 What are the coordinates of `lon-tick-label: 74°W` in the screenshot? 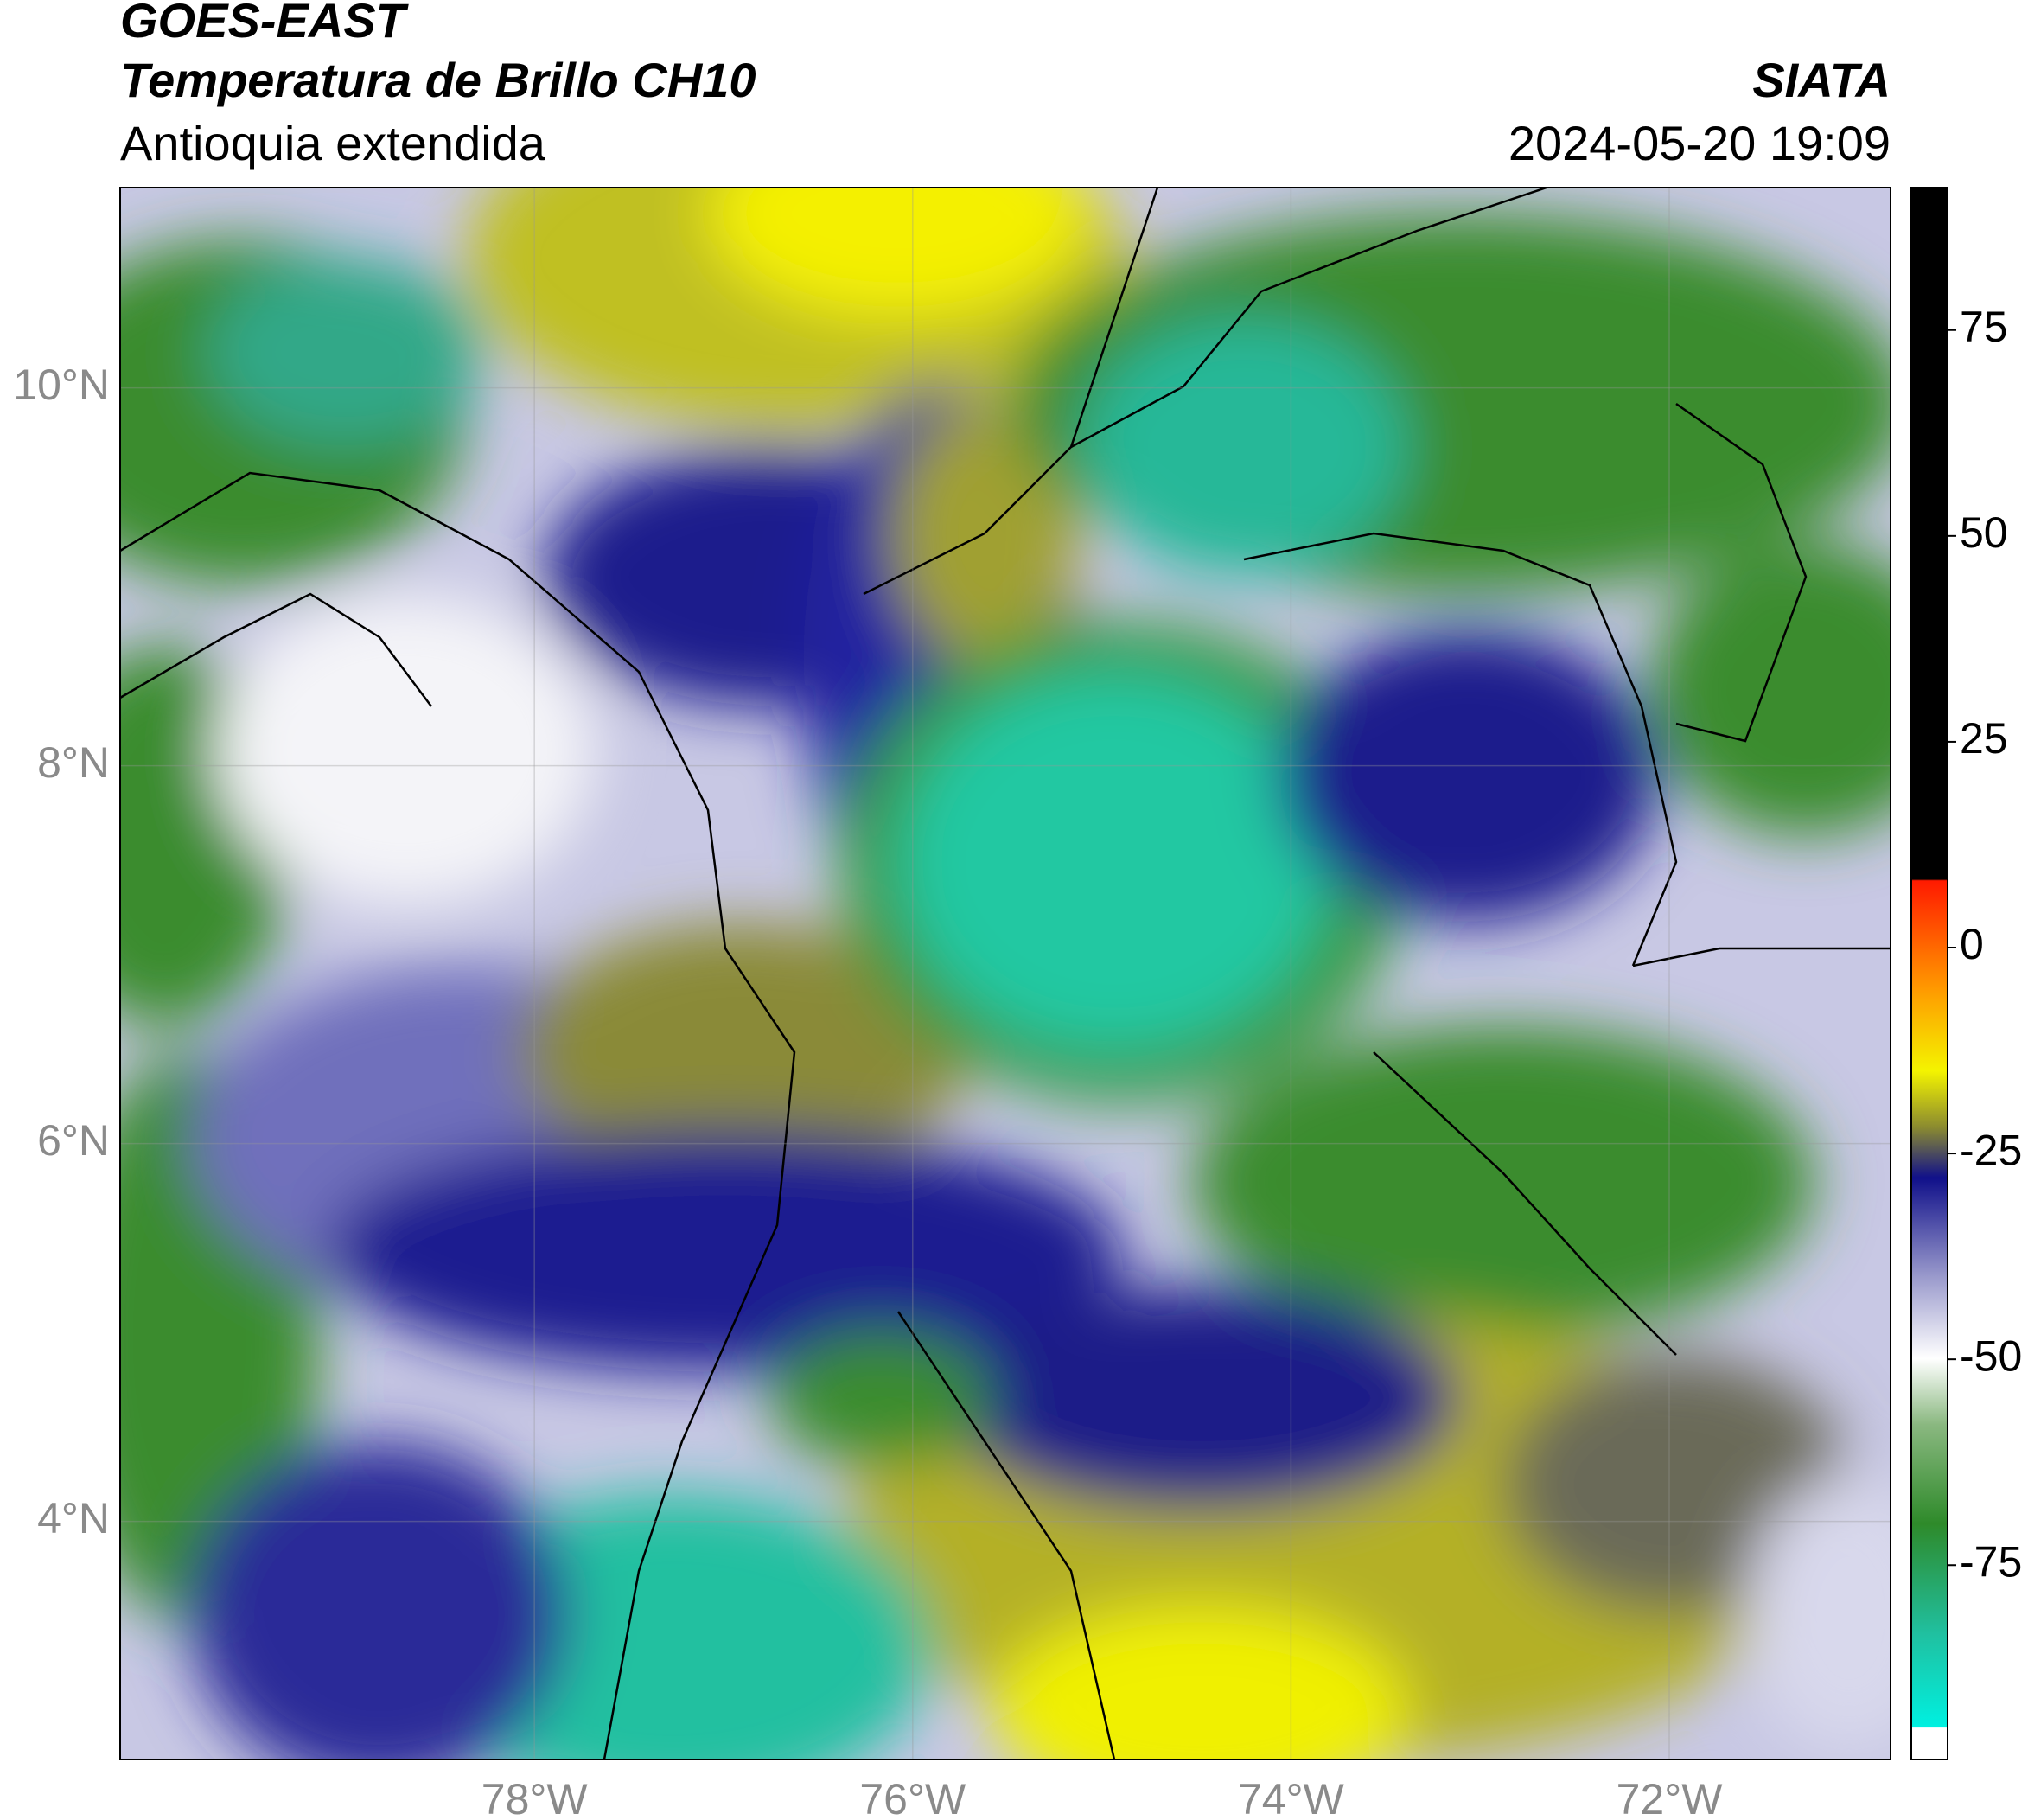 It's located at (1291, 1796).